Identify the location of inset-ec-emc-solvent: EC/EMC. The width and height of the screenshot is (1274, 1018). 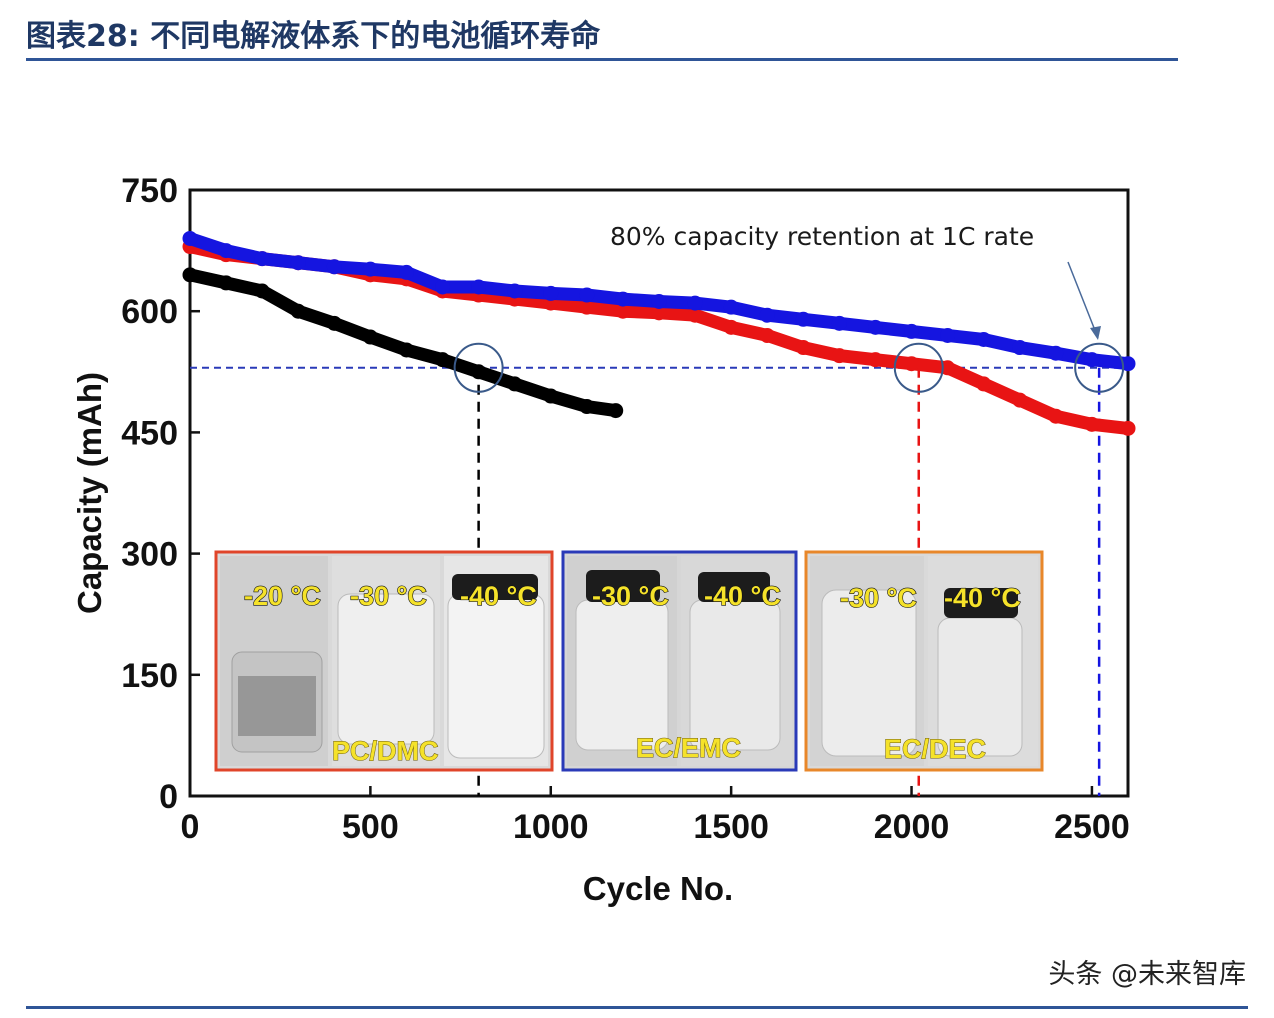
(688, 748).